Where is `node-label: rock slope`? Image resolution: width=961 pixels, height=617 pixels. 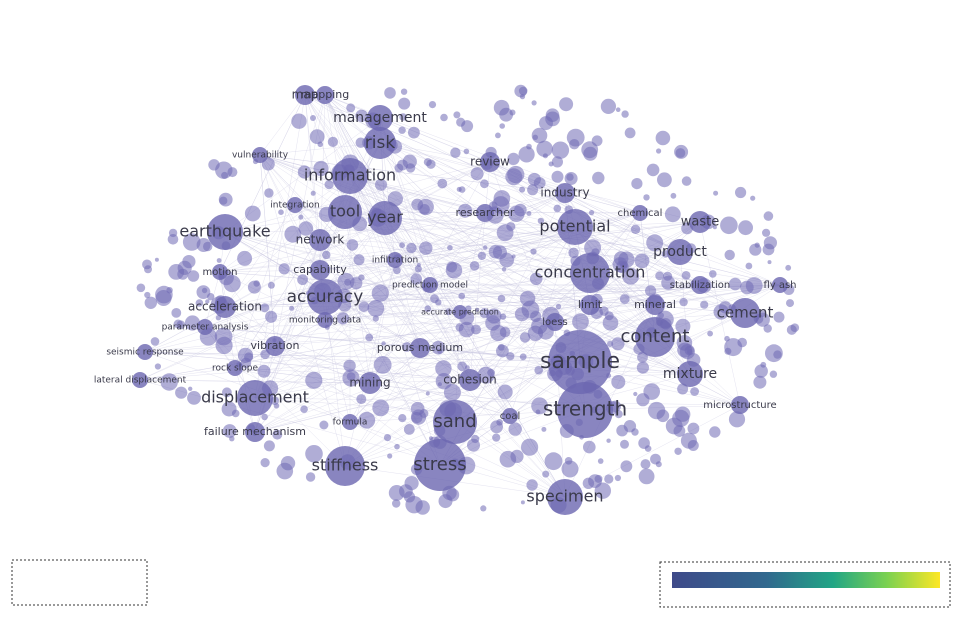
node-label: rock slope is located at coordinates (235, 369).